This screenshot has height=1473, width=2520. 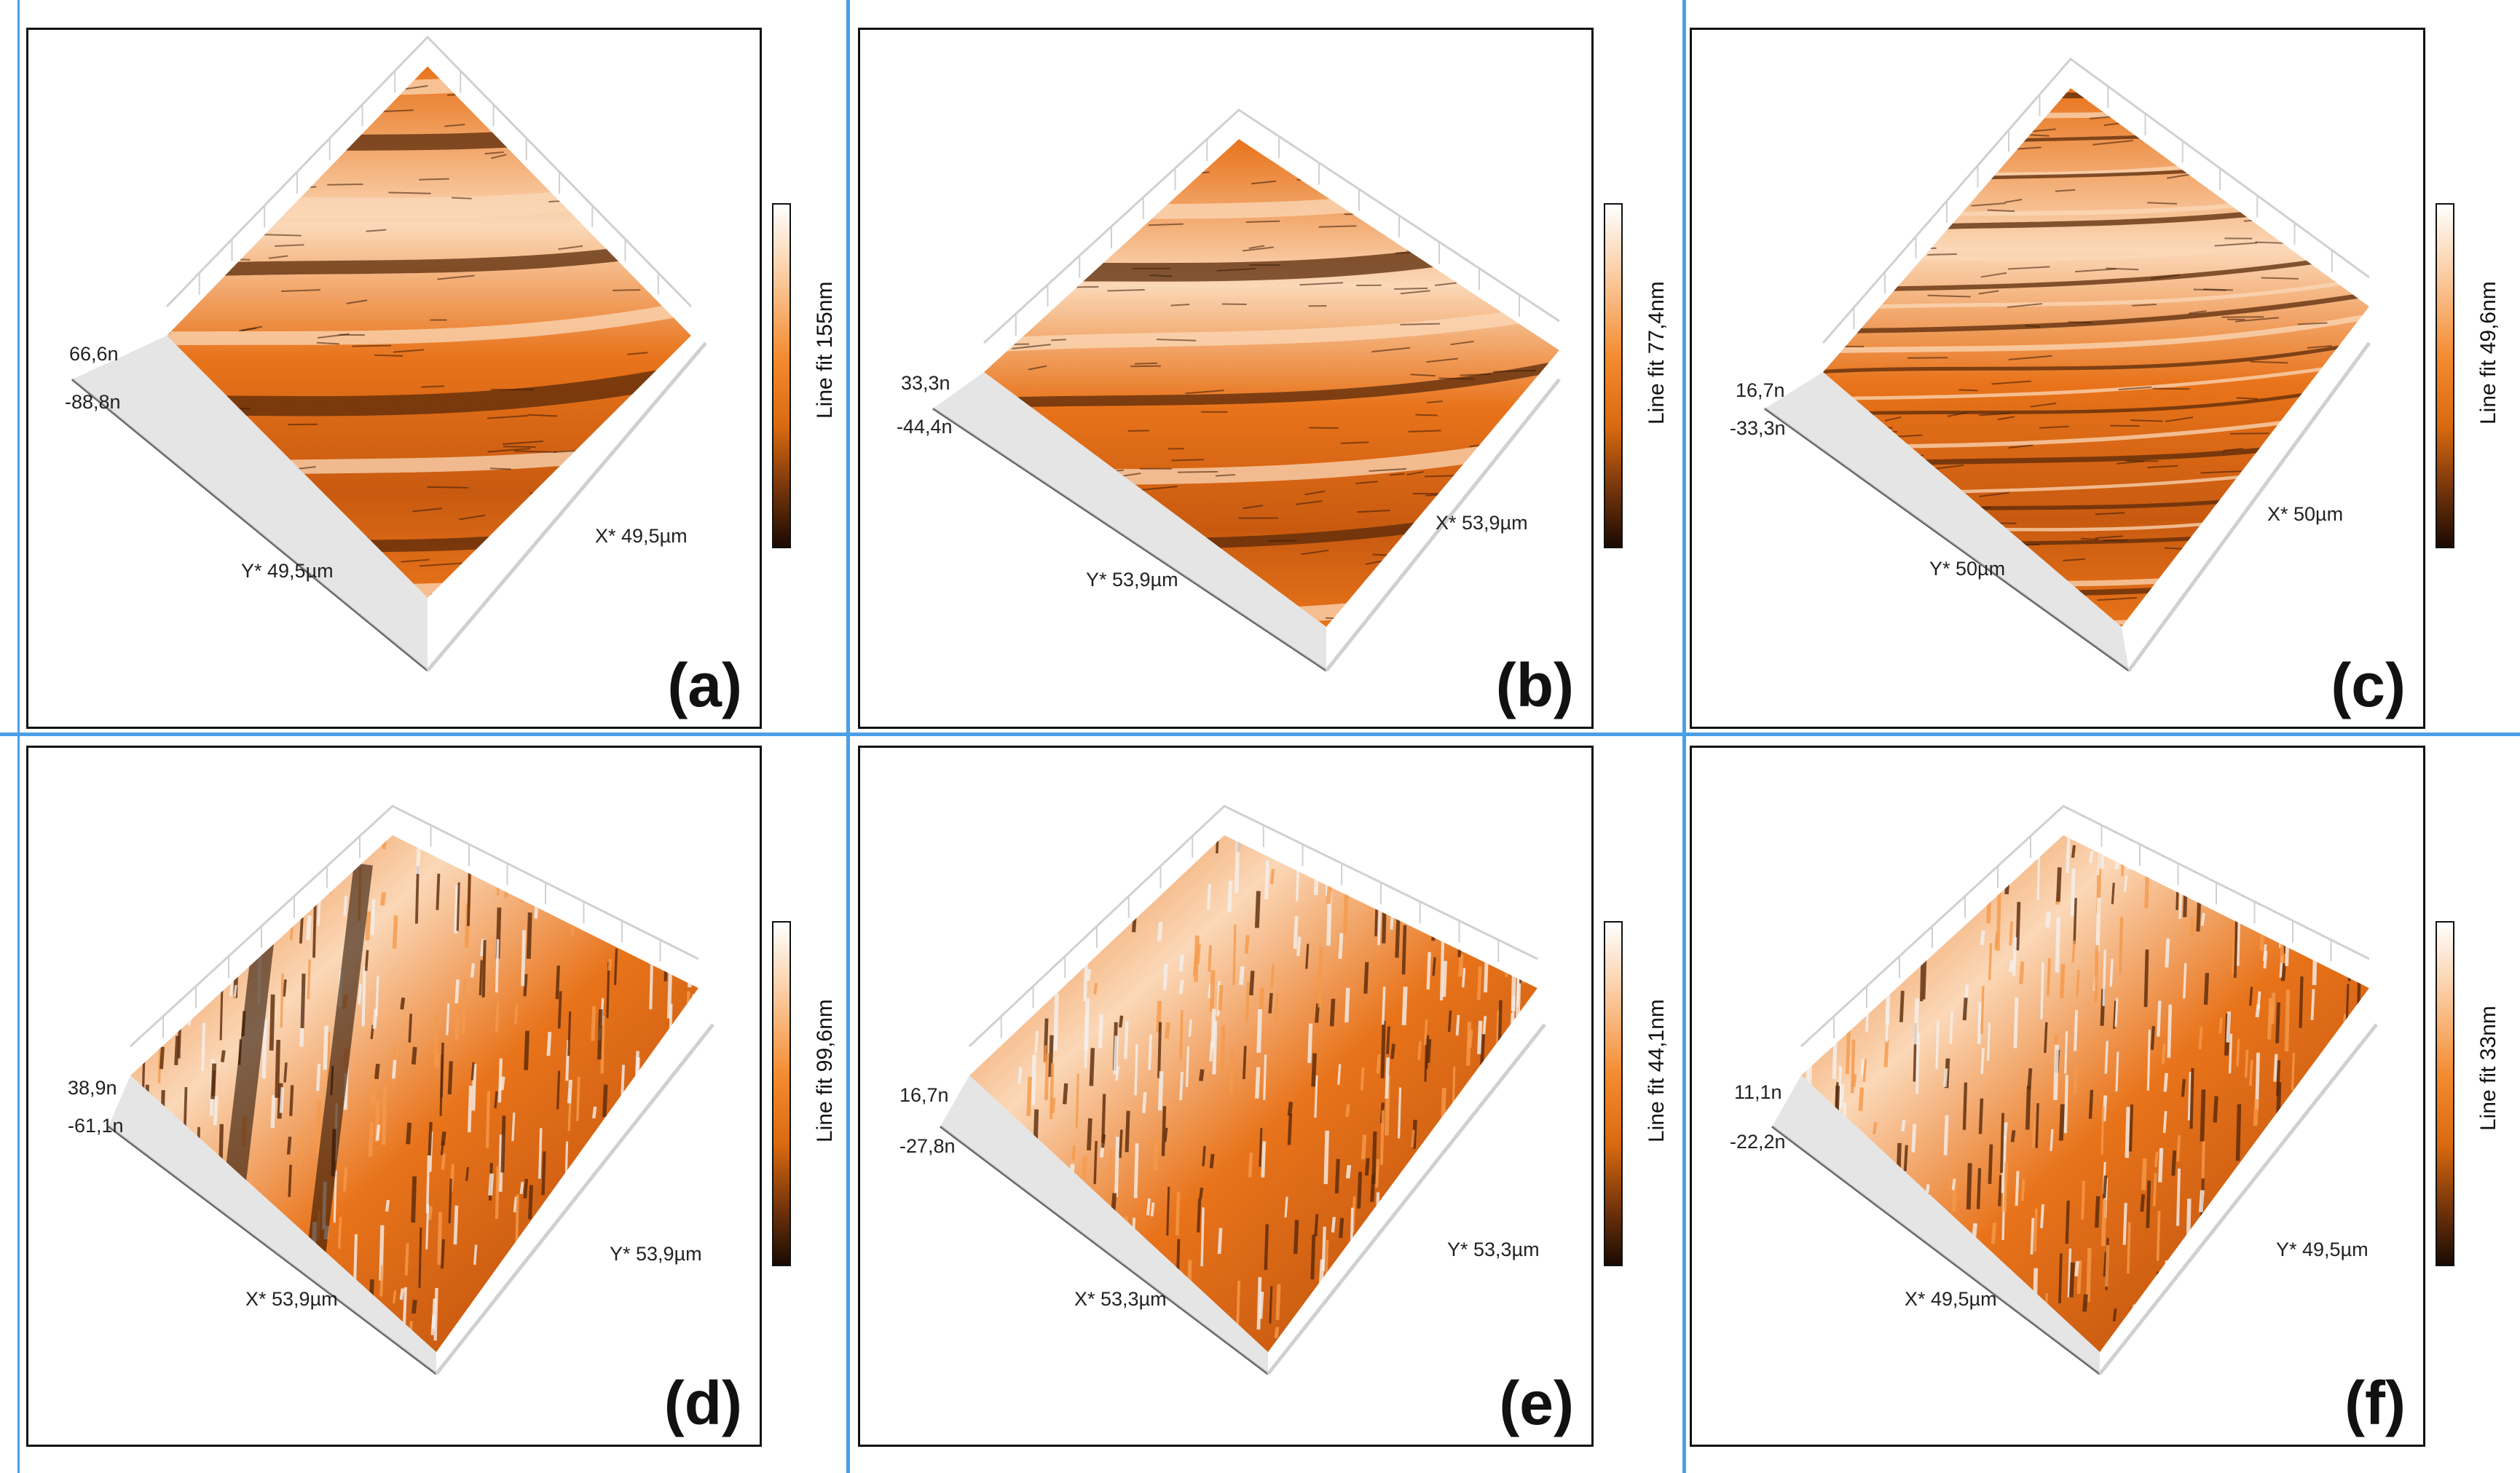 I want to click on divider-horizontal, so click(x=1260, y=734).